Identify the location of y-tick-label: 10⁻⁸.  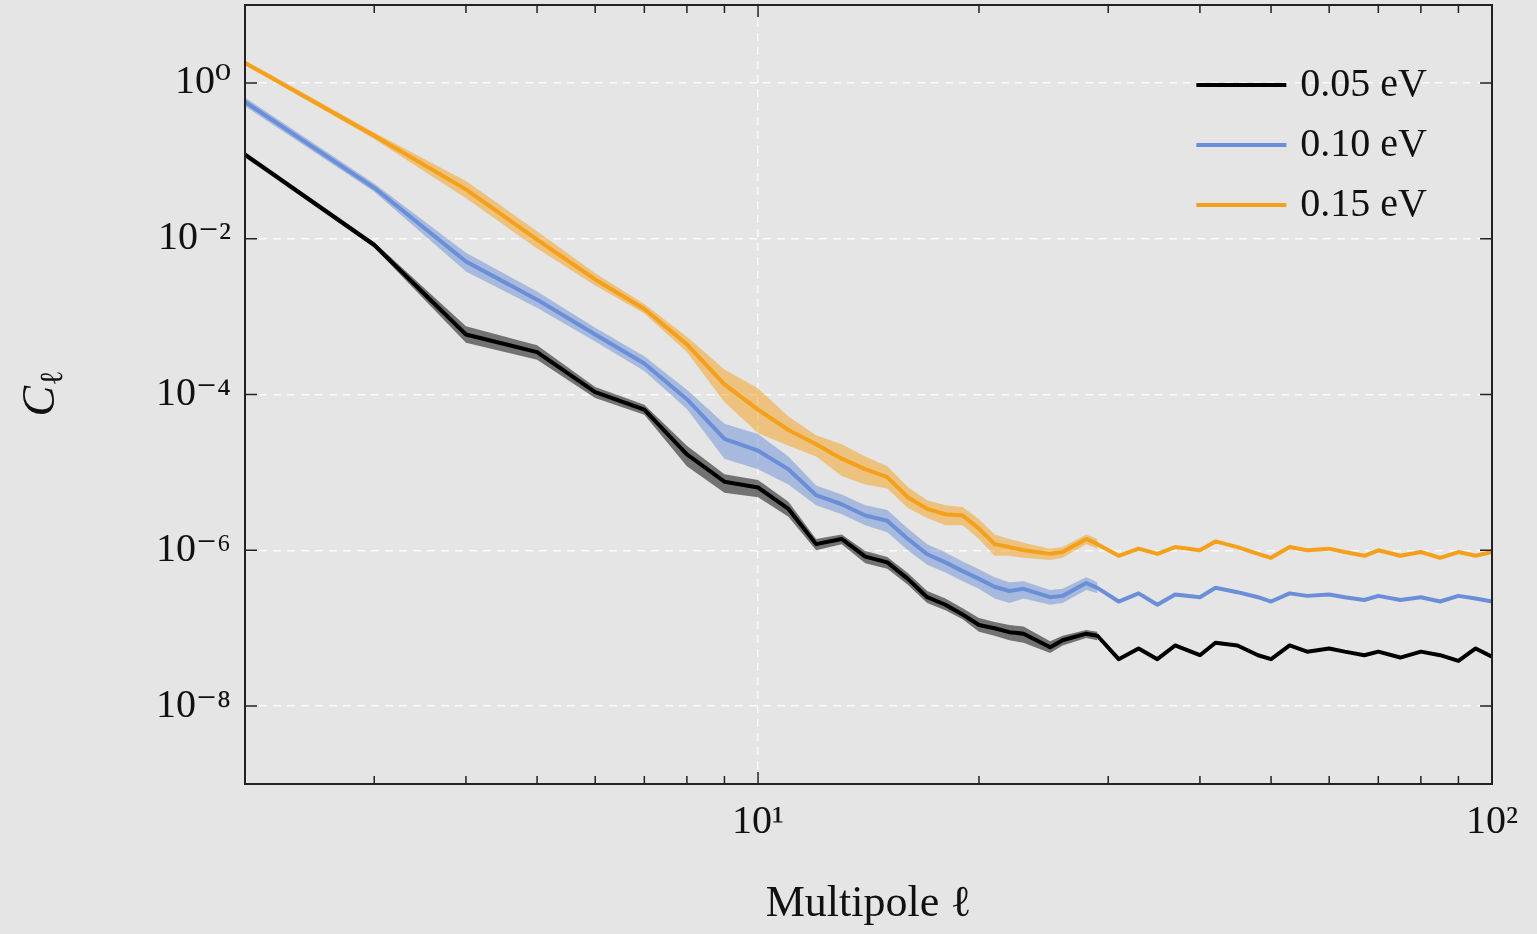
(193, 703).